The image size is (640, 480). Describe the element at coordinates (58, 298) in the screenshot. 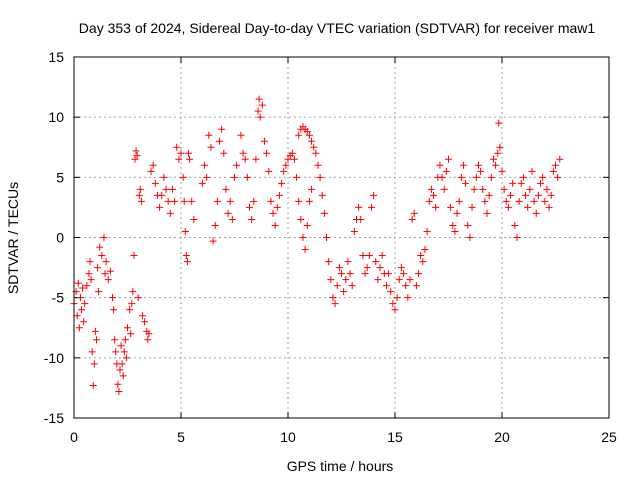

I see `y-tick-label: -5` at that location.